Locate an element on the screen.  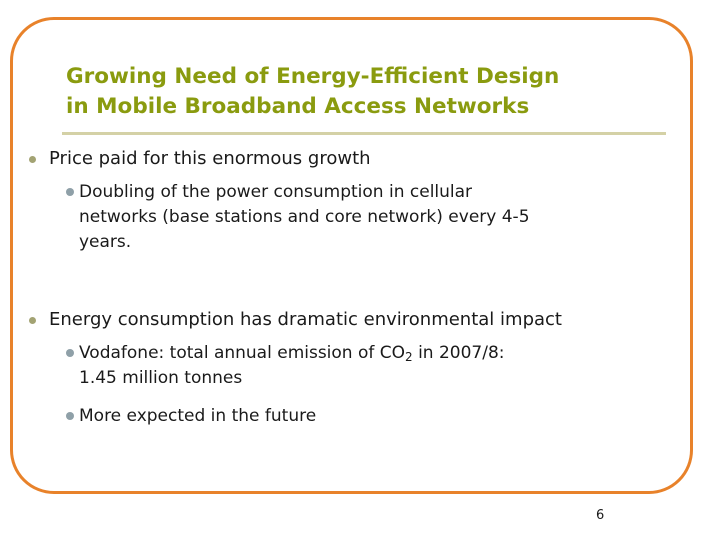
sub-bullet-2-2-line-1: More expected in the future is located at coordinates (198, 416).